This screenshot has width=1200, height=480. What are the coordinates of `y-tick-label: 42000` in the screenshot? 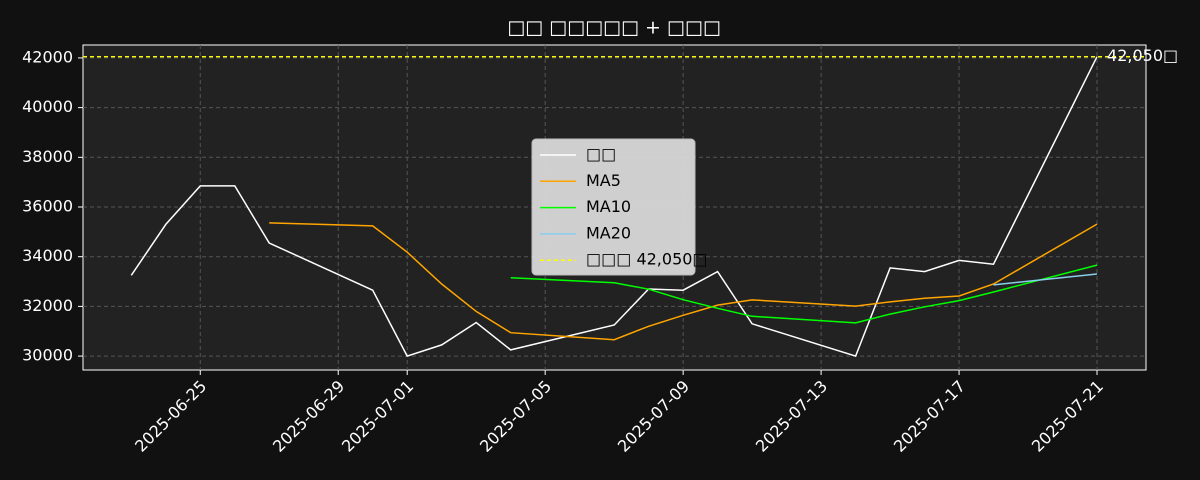 It's located at (47, 56).